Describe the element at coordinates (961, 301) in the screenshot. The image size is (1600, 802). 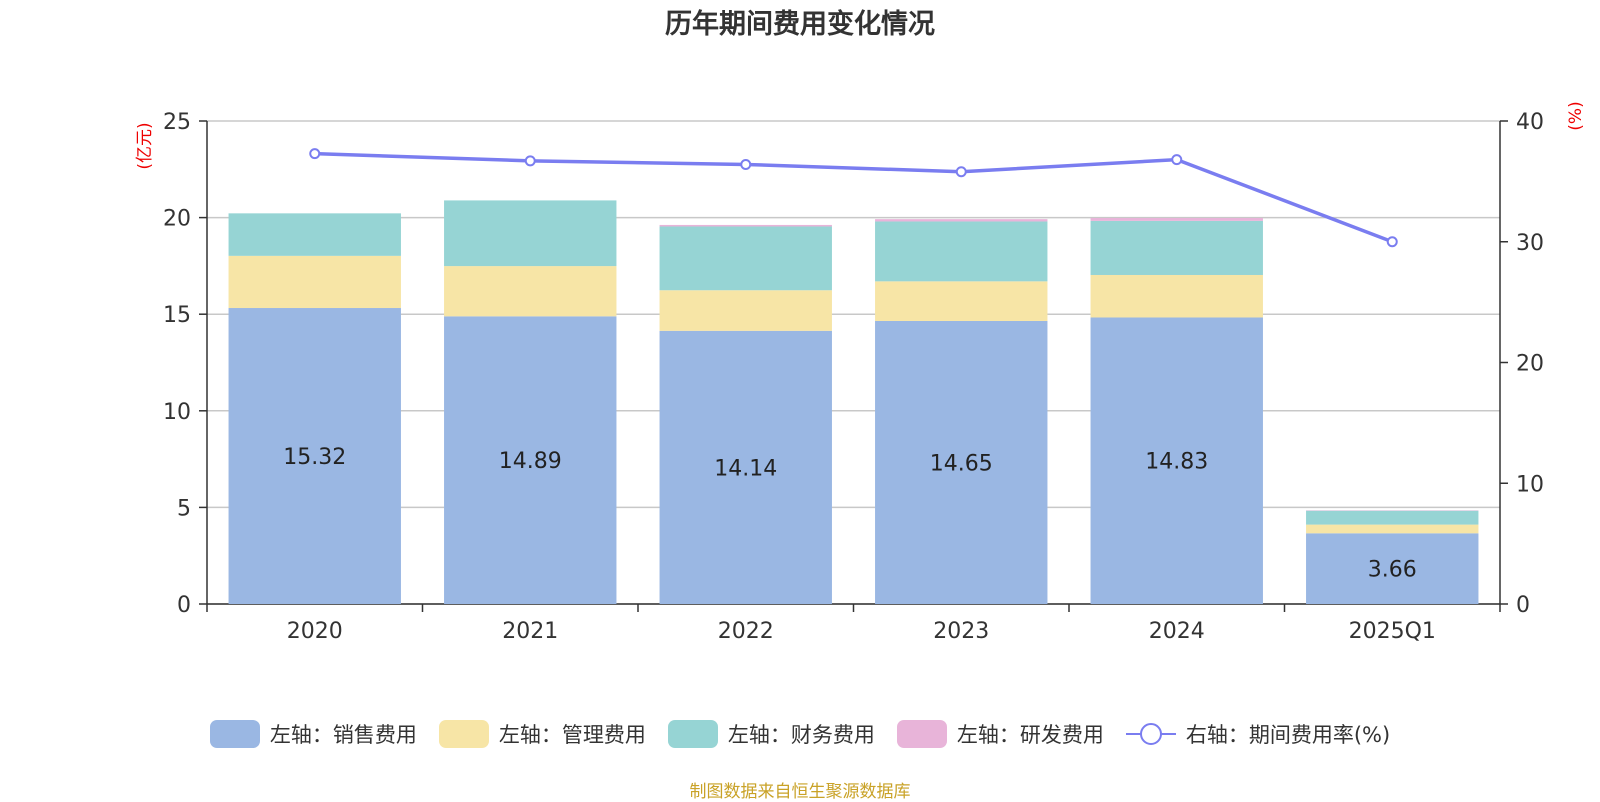
I see `bar-2-2023` at that location.